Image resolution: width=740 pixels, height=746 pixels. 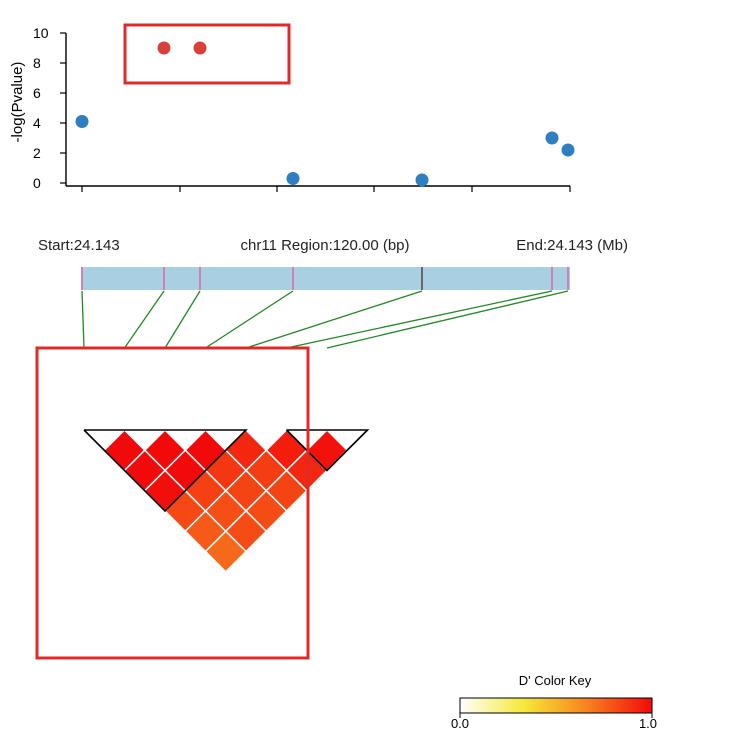 What do you see at coordinates (460, 723) in the screenshot?
I see `color-key-min-label: 0.0` at bounding box center [460, 723].